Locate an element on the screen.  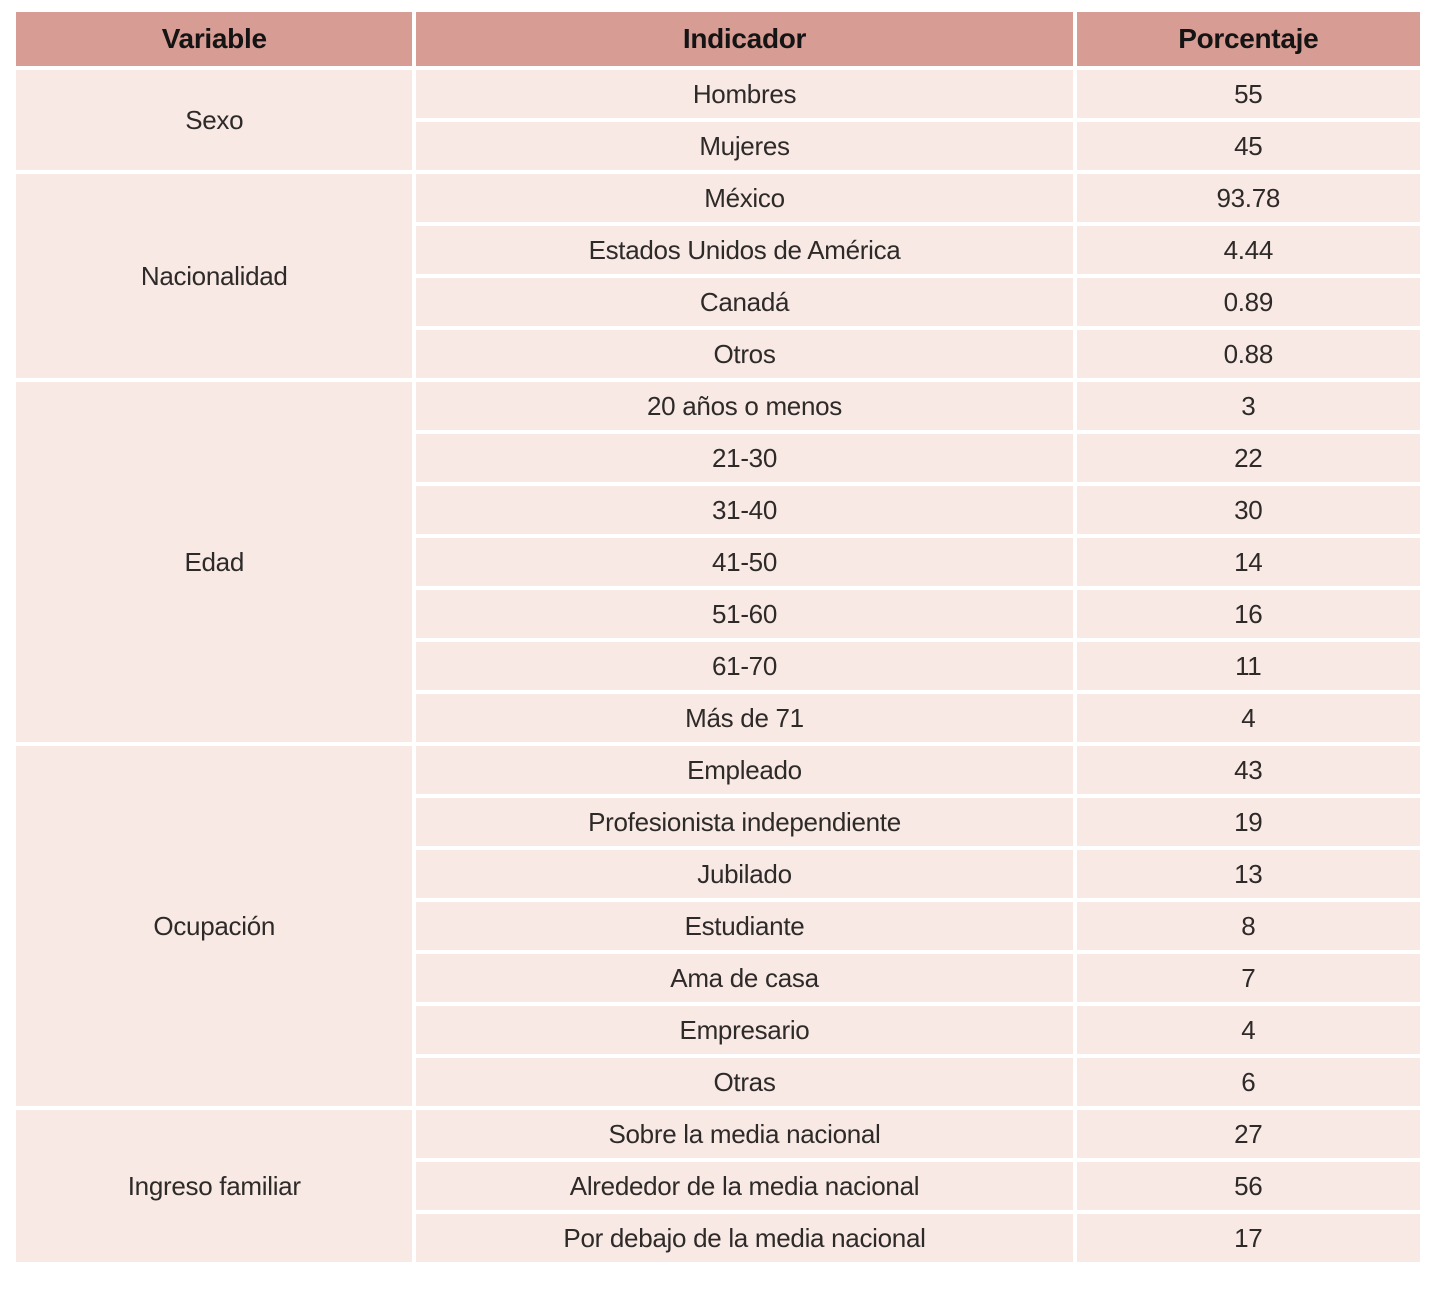
indicator-cell: 21-30 is located at coordinates (744, 458).